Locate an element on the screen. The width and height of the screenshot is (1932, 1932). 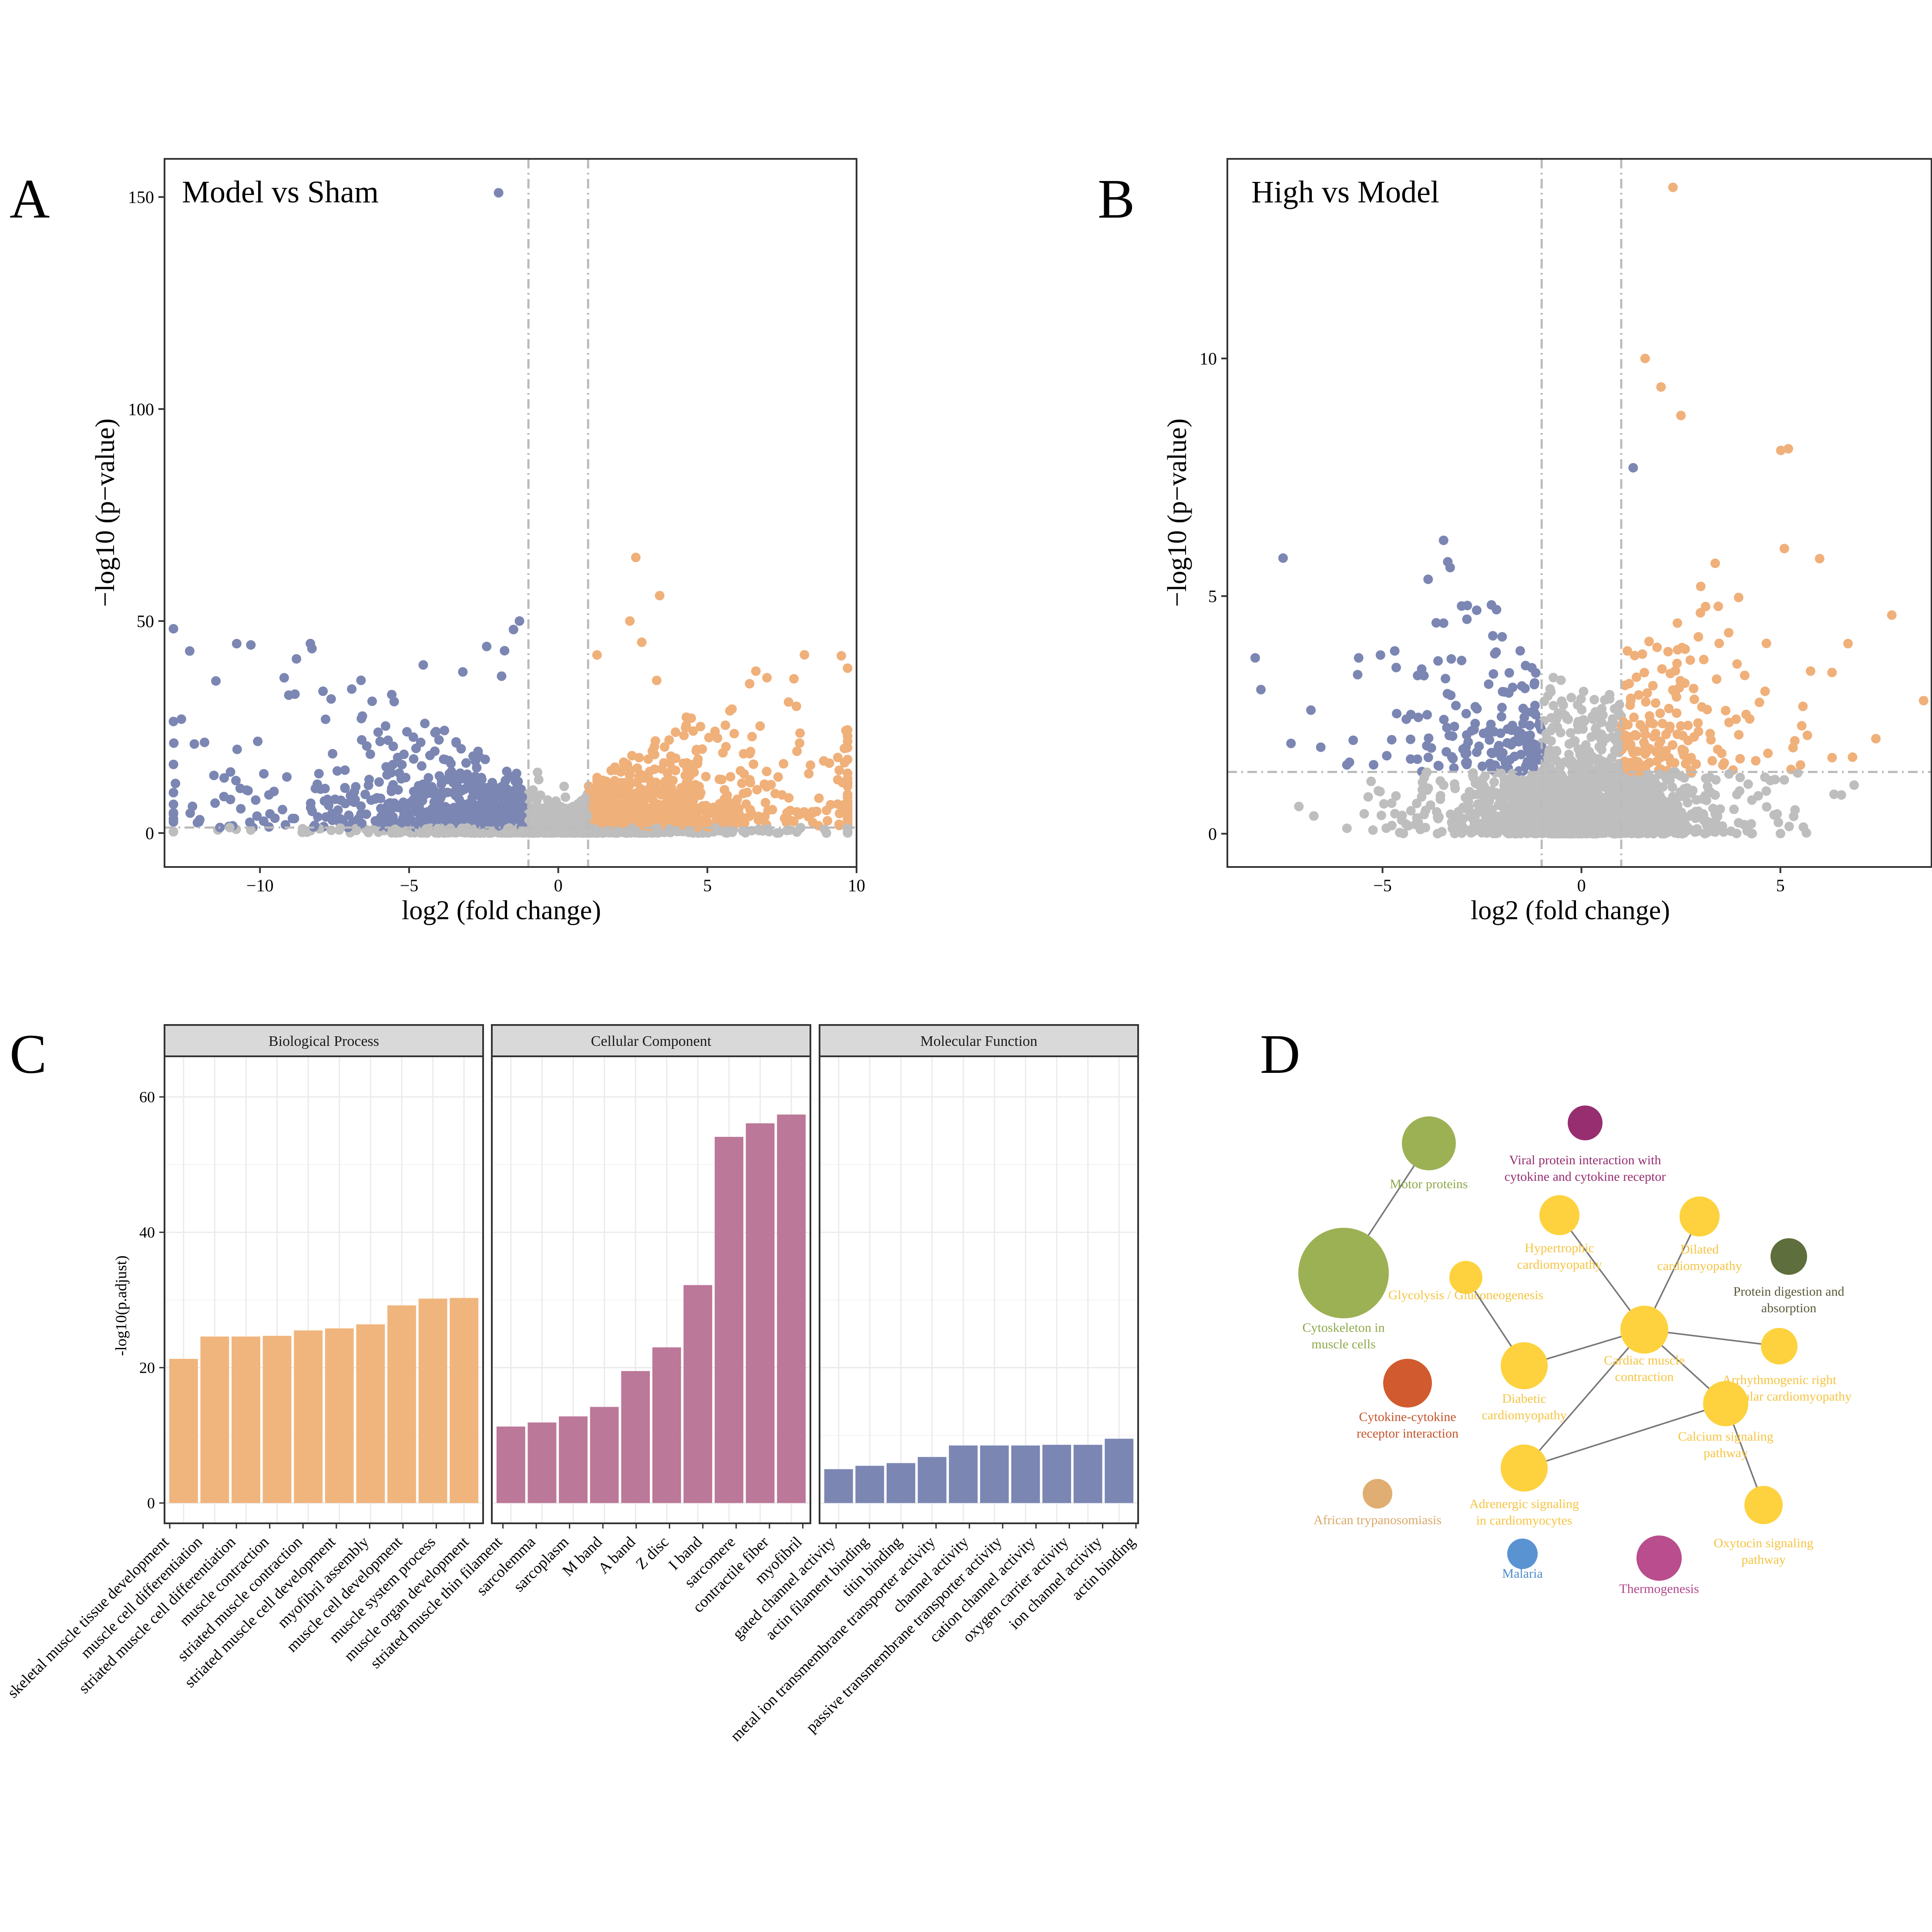
y-tick-label: 150 is located at coordinates (141, 197).